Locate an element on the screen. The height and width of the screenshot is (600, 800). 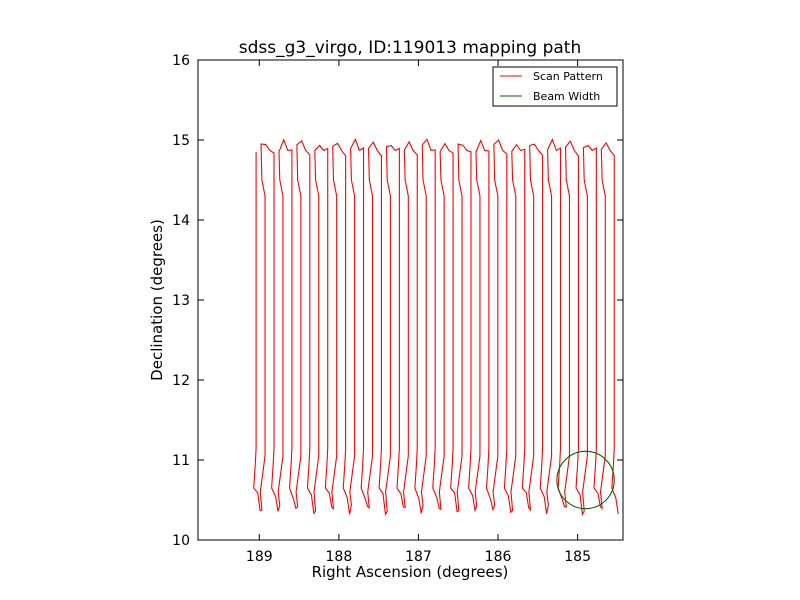
y-tick-label: 12 is located at coordinates (181, 381).